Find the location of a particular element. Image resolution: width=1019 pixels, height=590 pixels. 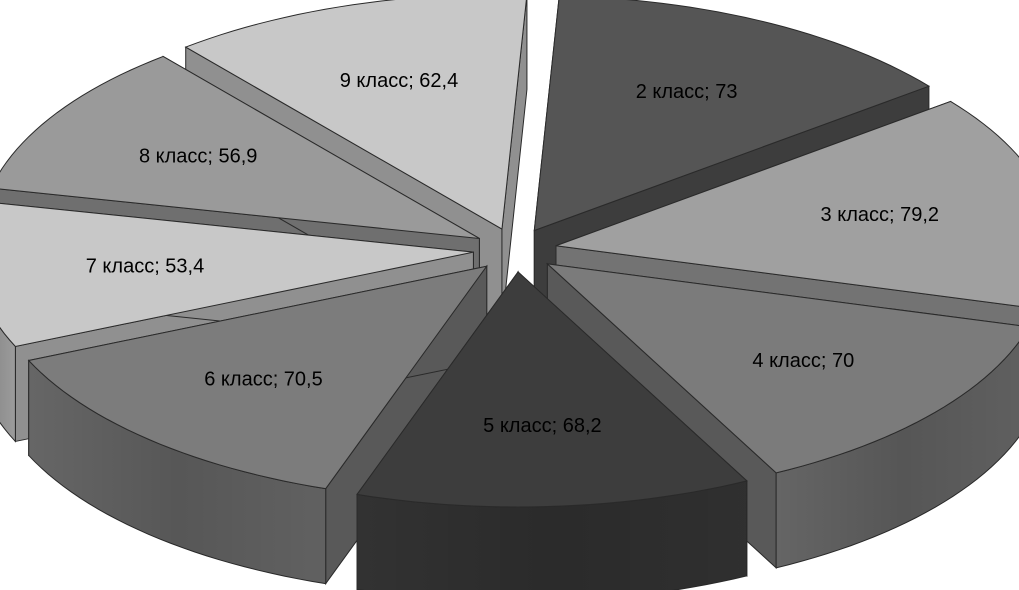

data-label-8-class: 8 класс; 56,9 is located at coordinates (198, 157).